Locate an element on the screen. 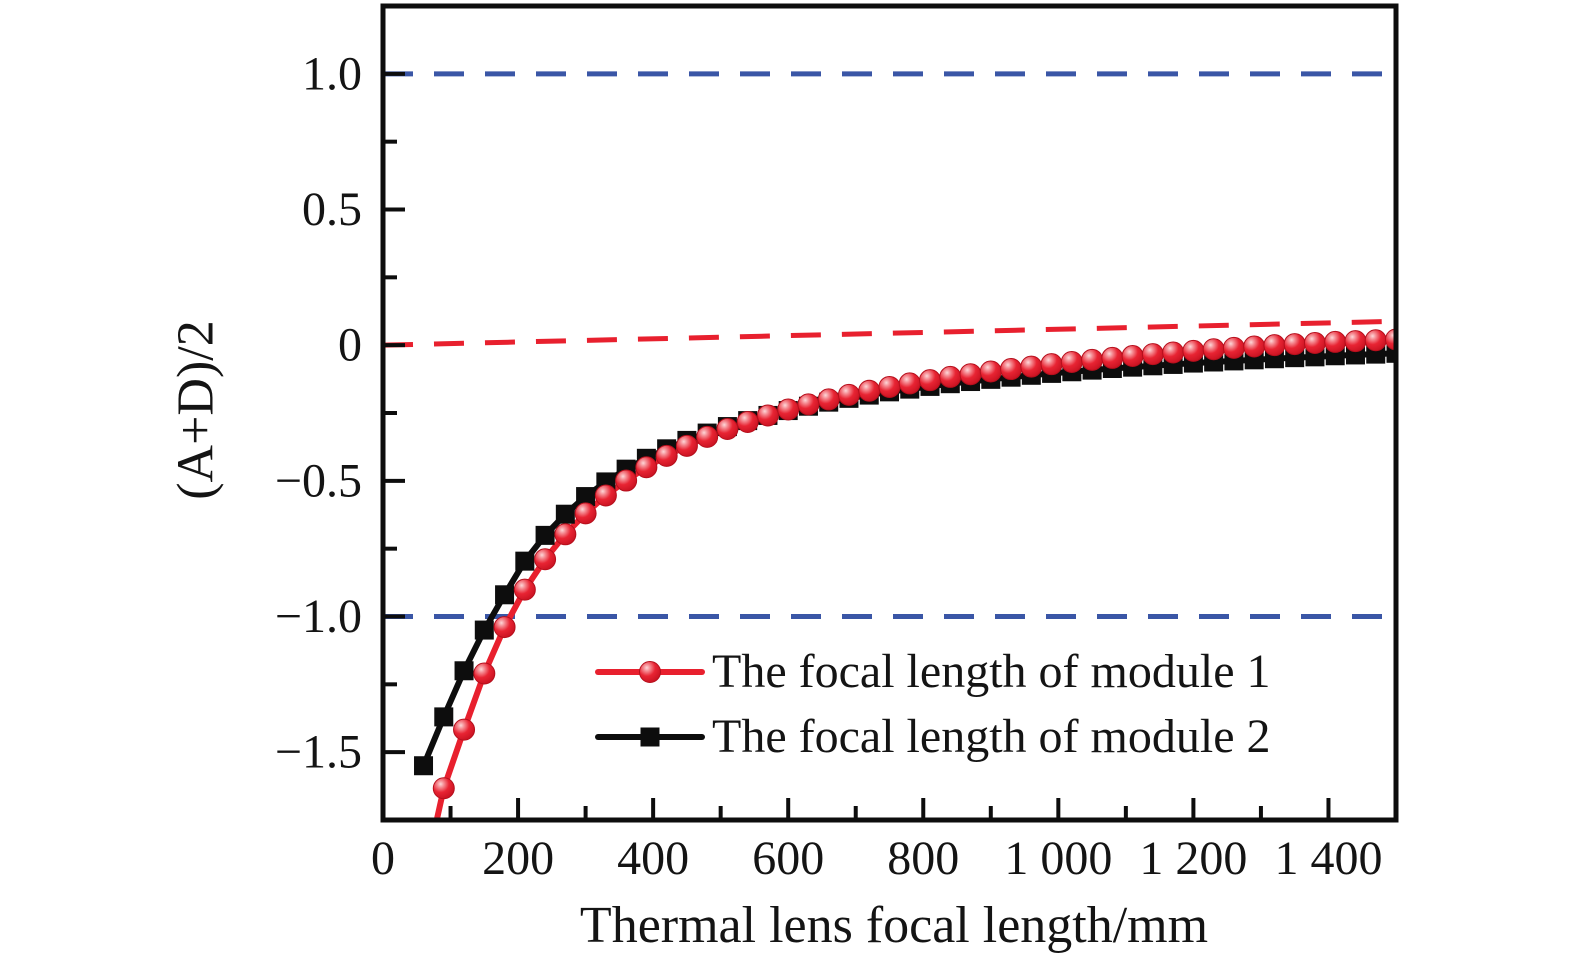  x-tick-label: 1 200 is located at coordinates (1193, 858).